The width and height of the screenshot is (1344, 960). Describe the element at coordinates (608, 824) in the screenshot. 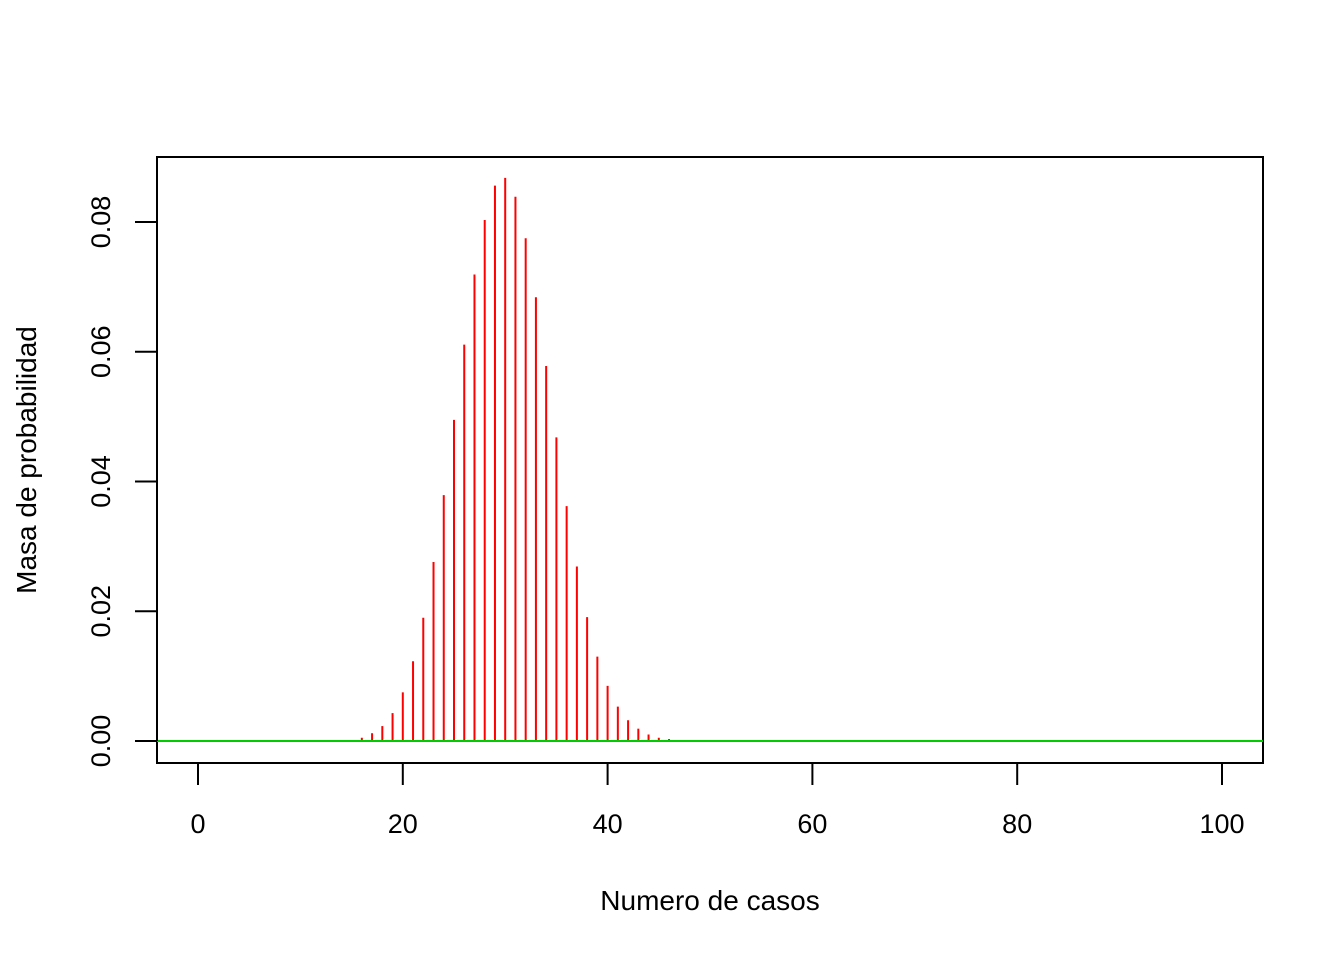

I see `x-tick-label-40: 40` at that location.